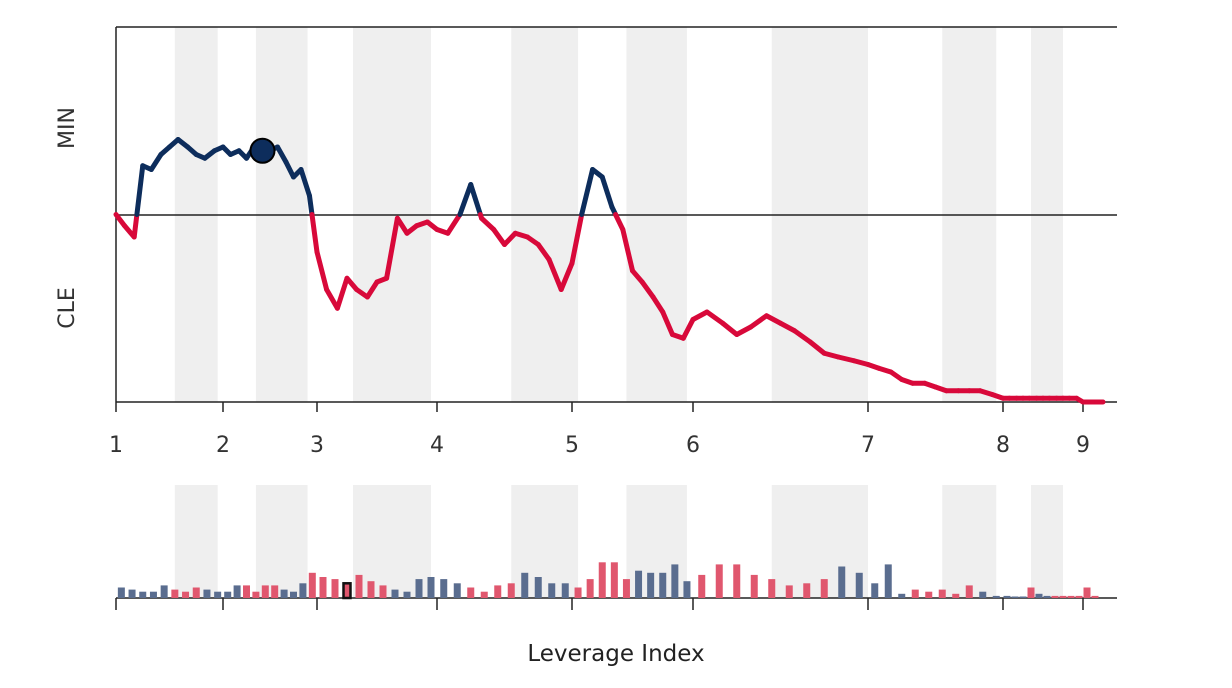  I want to click on top-x-ticks, so click(599, 407).